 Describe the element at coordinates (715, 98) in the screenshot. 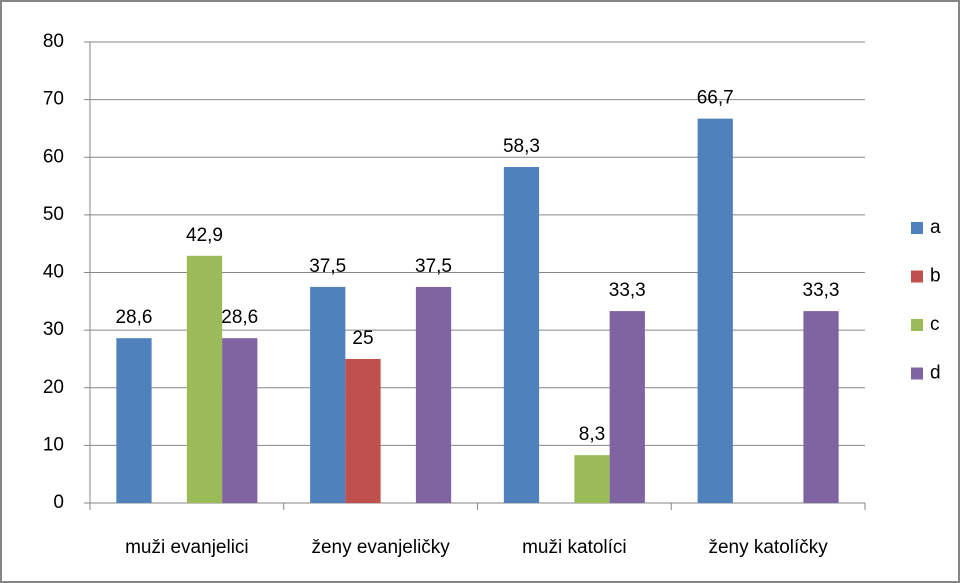

I see `data-label: 66,7` at that location.